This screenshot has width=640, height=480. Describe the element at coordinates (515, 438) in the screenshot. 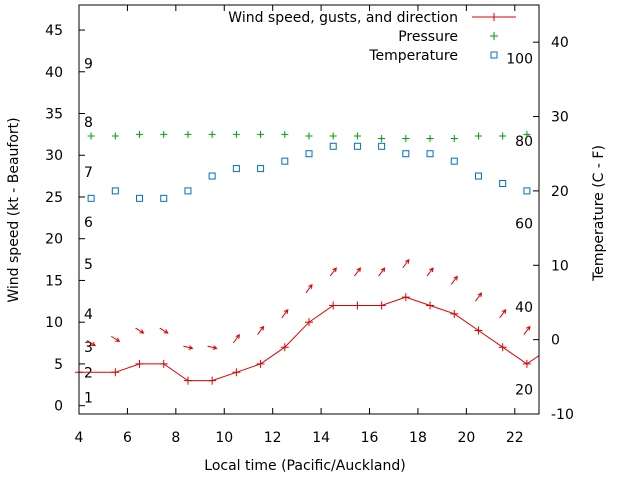

I see `x-tick-label: 22` at that location.